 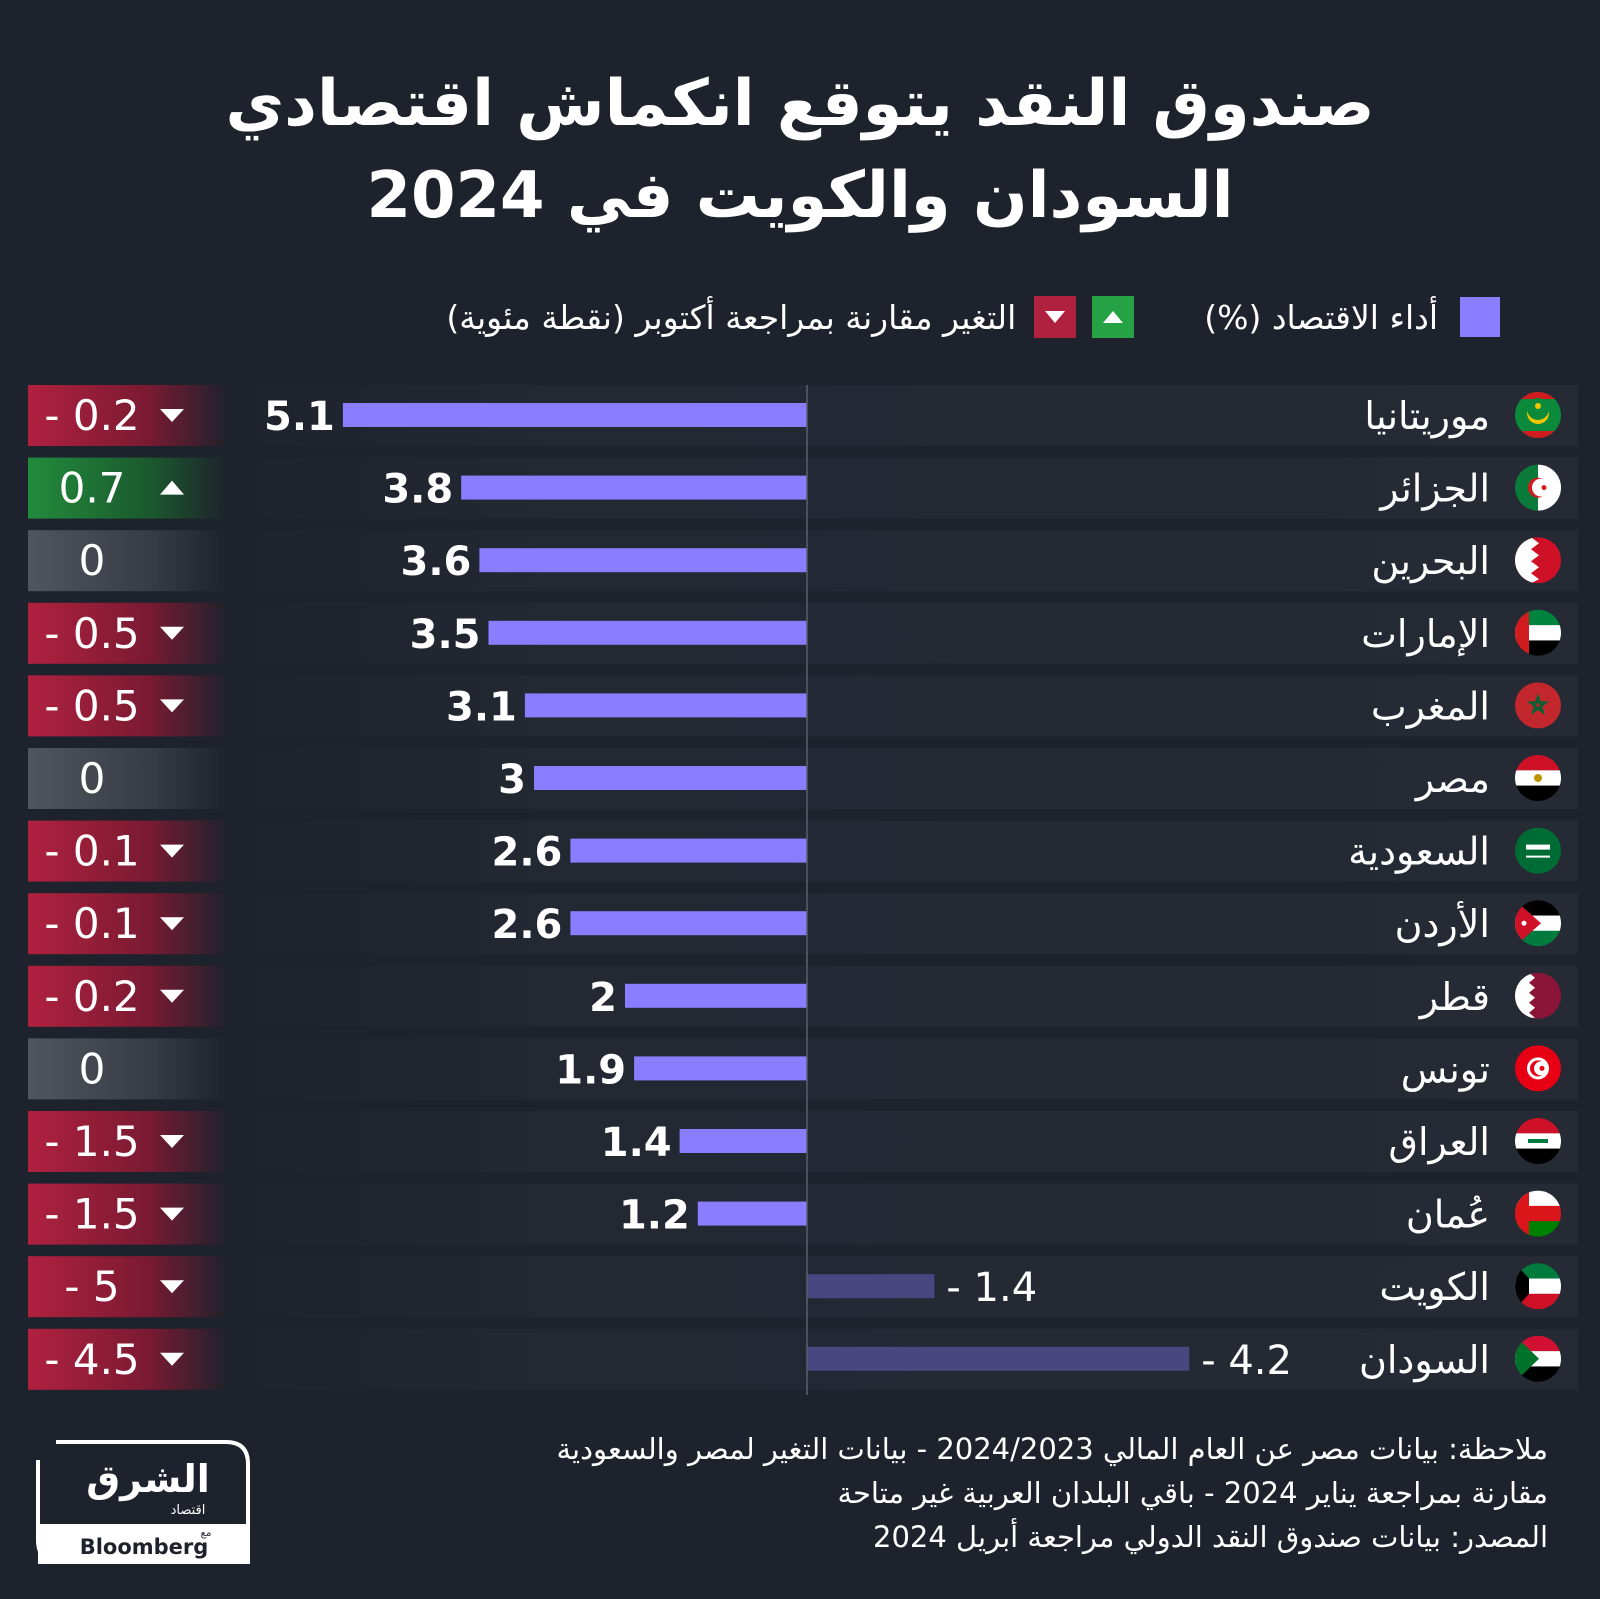 What do you see at coordinates (1538, 1358) in the screenshot?
I see `sudan-flag-icon` at bounding box center [1538, 1358].